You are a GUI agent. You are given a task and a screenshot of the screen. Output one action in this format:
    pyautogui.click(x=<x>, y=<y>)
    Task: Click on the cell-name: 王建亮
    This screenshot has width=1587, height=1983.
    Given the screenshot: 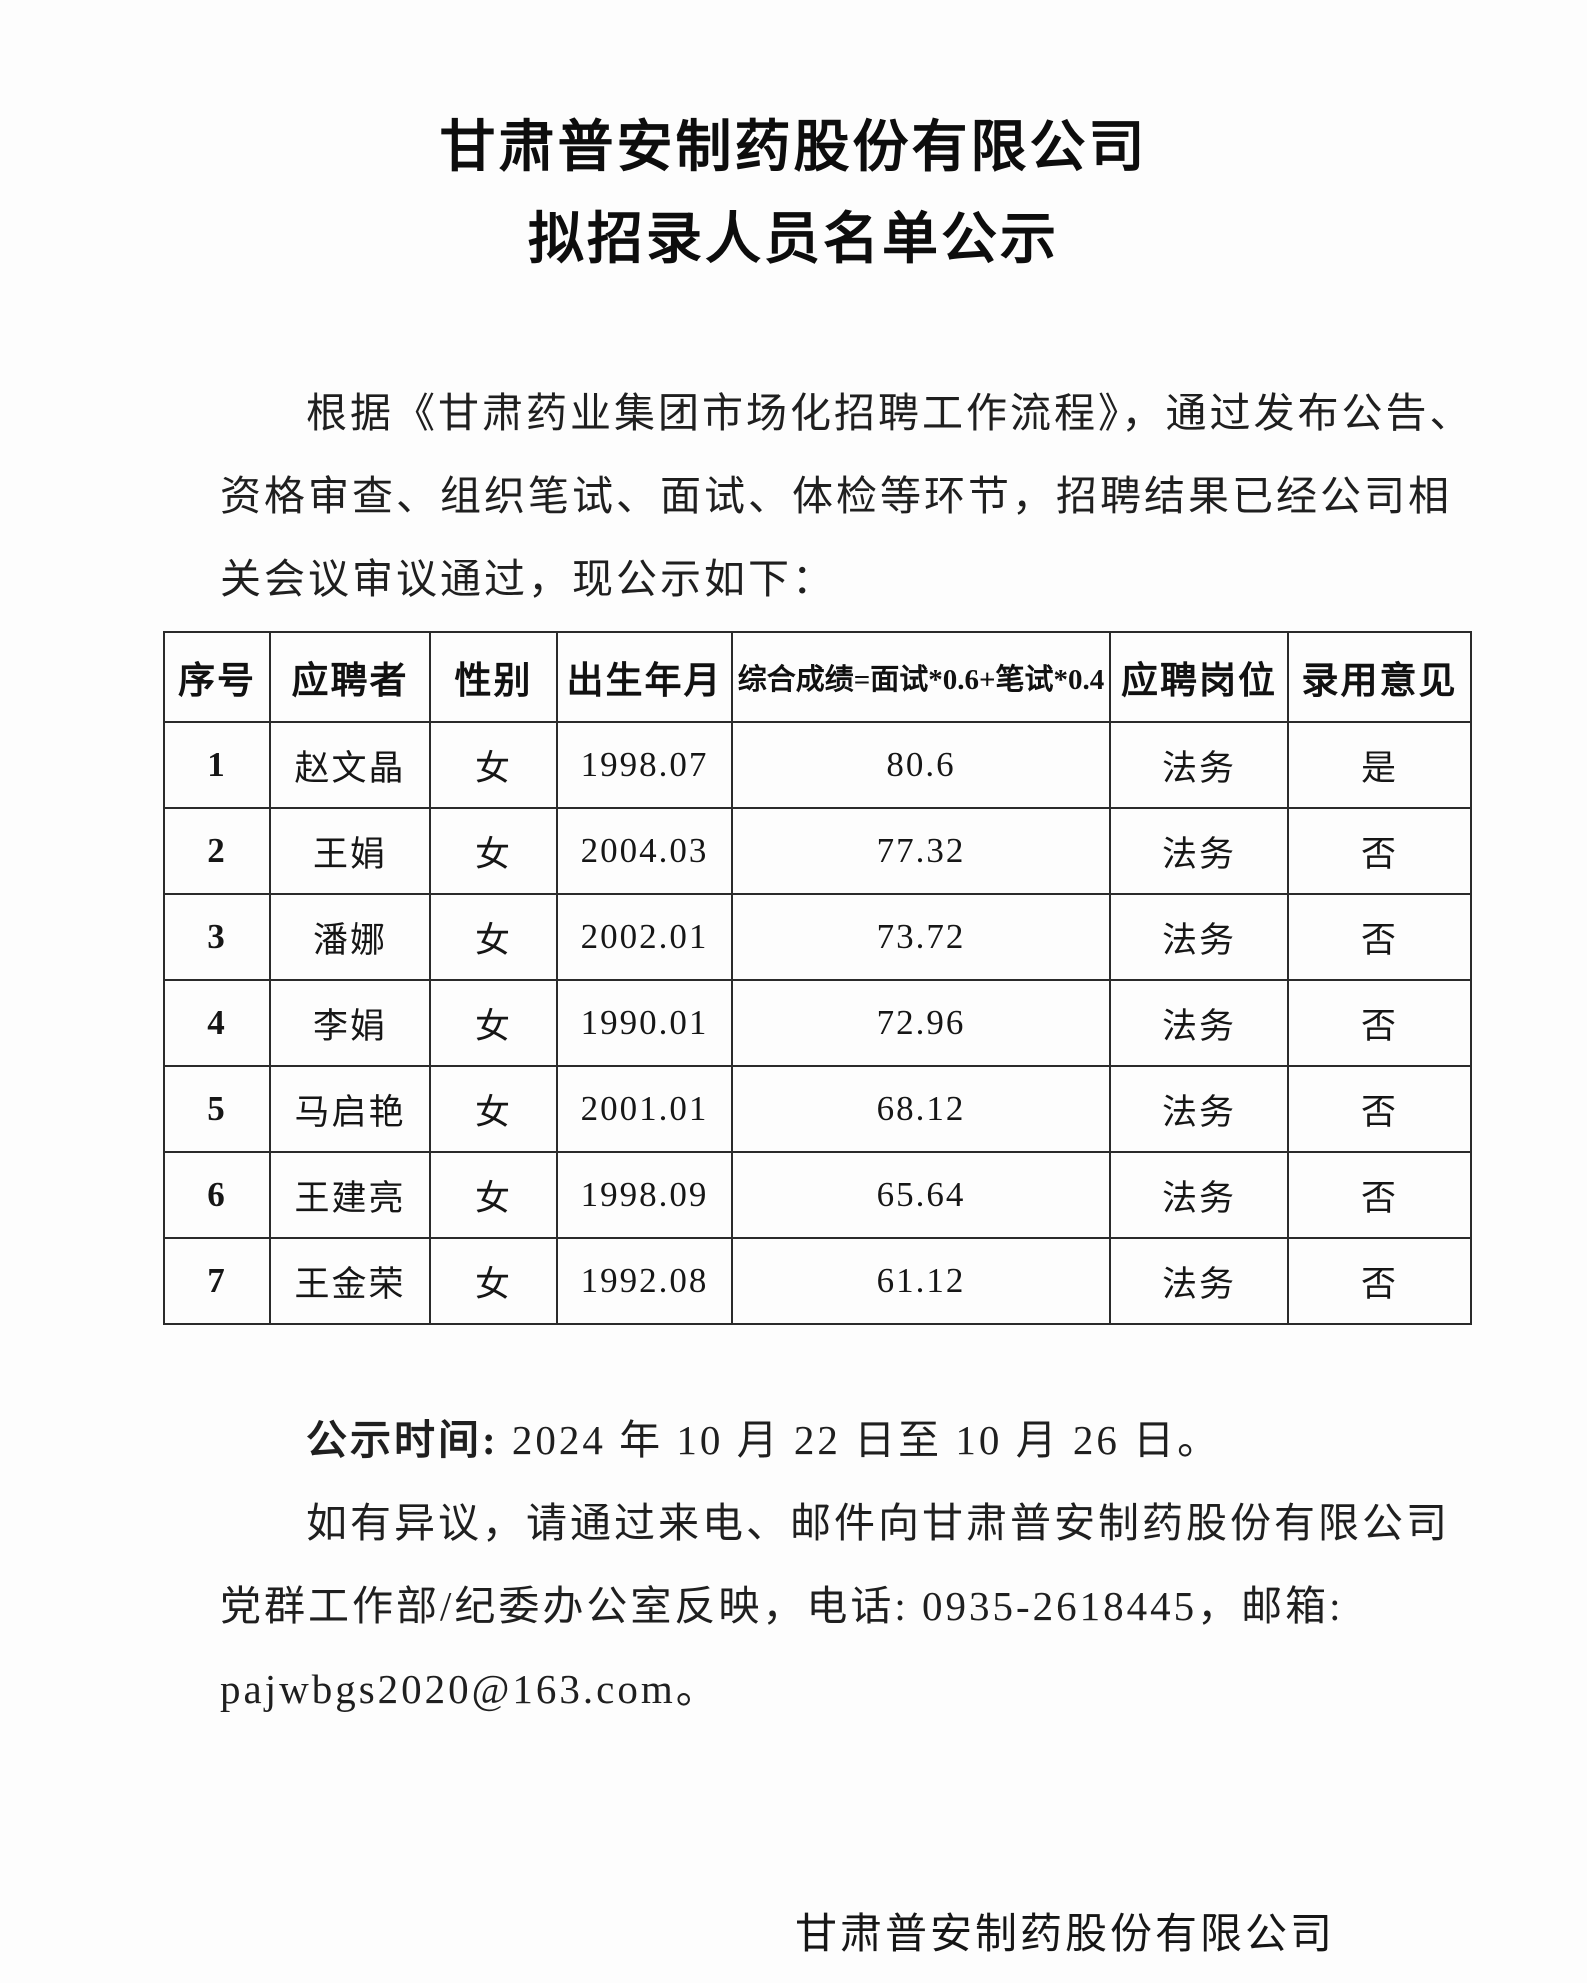 What is the action you would take?
    pyautogui.click(x=350, y=1195)
    